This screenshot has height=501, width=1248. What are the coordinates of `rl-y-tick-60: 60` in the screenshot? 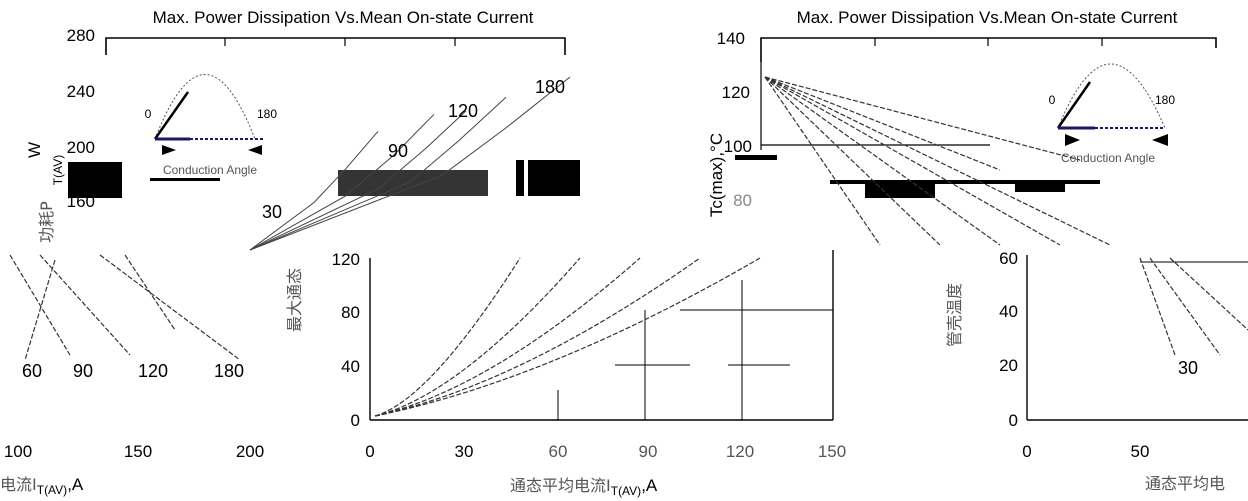 It's located at (1008, 258).